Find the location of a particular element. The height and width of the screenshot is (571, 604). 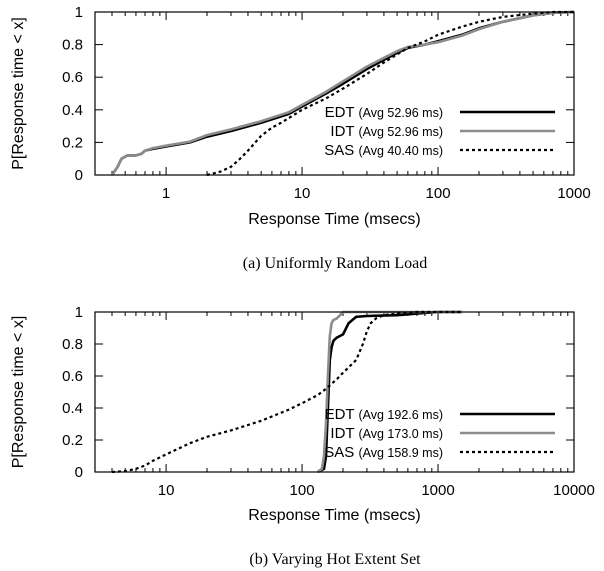

x-tick-label: 10000 is located at coordinates (574, 490).